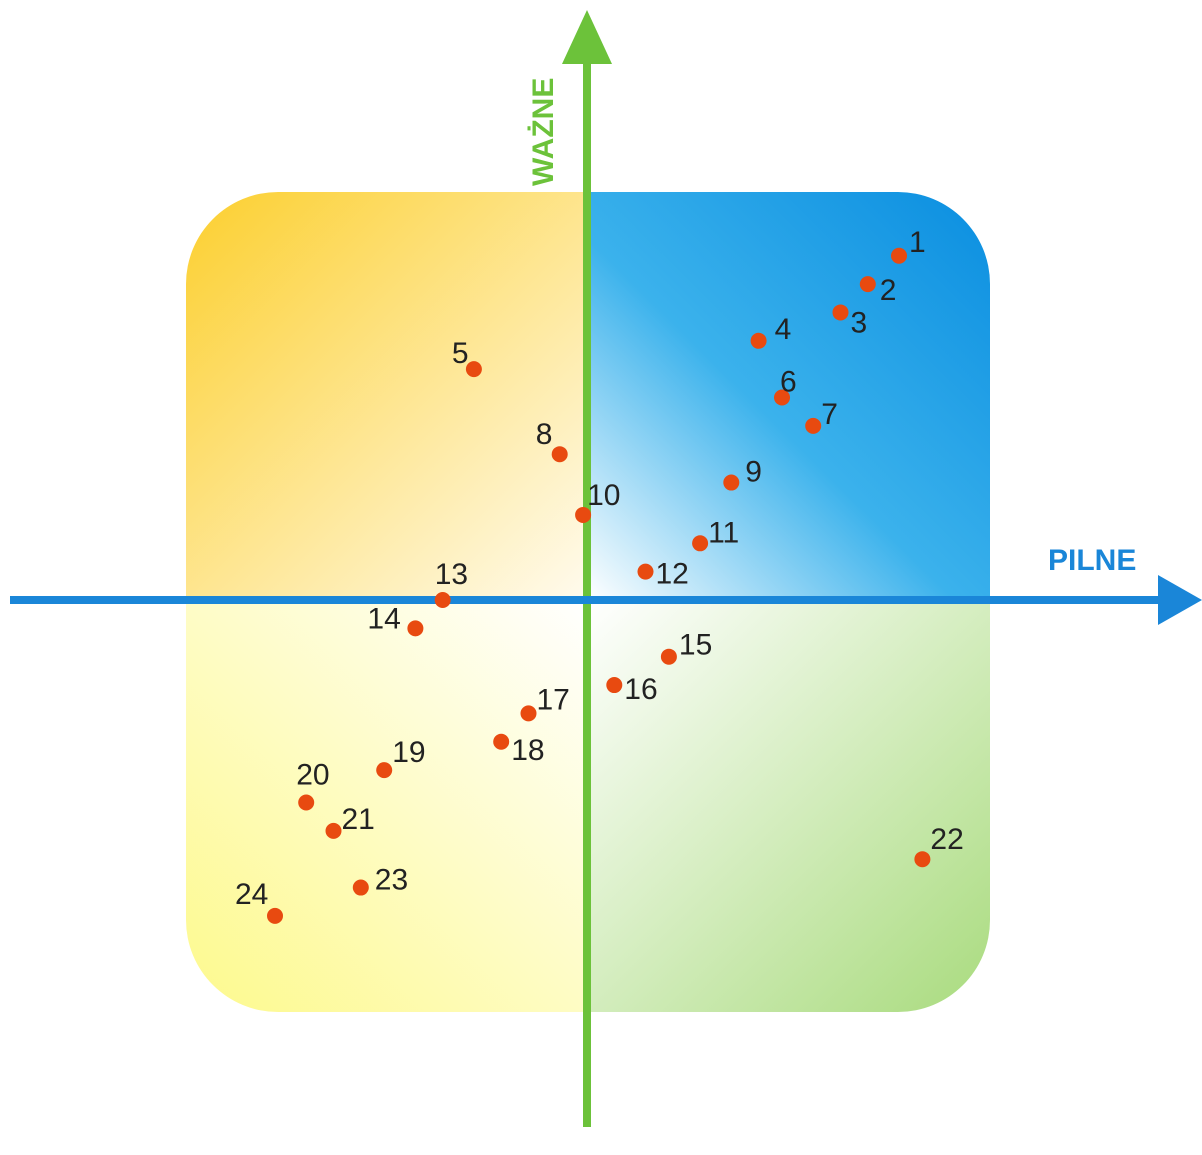 The height and width of the screenshot is (1155, 1202). I want to click on point-label-17: 17, so click(553, 699).